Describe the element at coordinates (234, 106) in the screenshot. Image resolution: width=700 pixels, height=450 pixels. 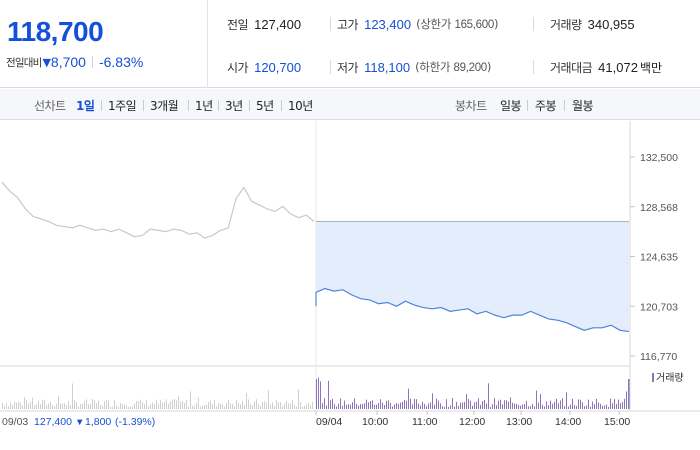
I see `tab-3-years: 3년` at that location.